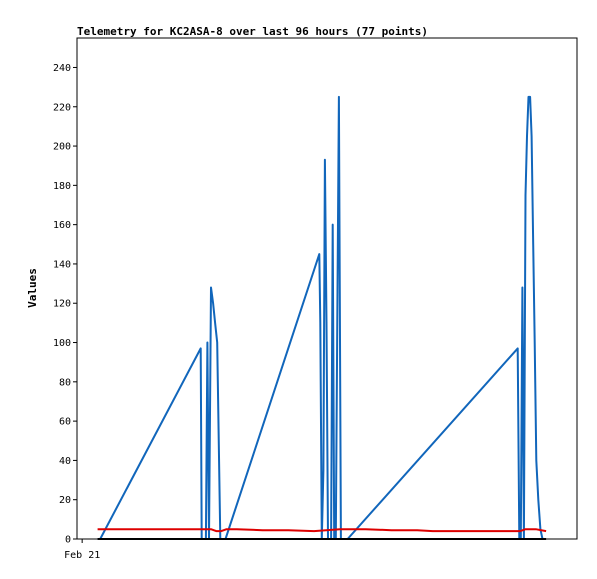 This screenshot has height=579, width=597. Describe the element at coordinates (65, 422) in the screenshot. I see `y-tick-label: 60` at that location.